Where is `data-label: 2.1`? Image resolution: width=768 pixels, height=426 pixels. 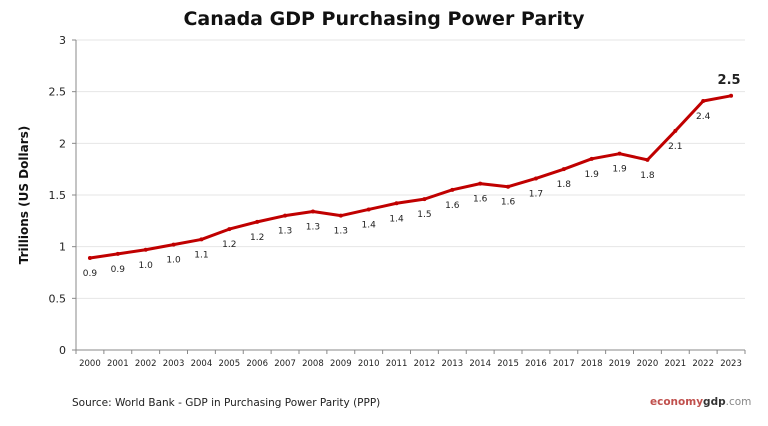
data-label: 2.1 is located at coordinates (675, 147).